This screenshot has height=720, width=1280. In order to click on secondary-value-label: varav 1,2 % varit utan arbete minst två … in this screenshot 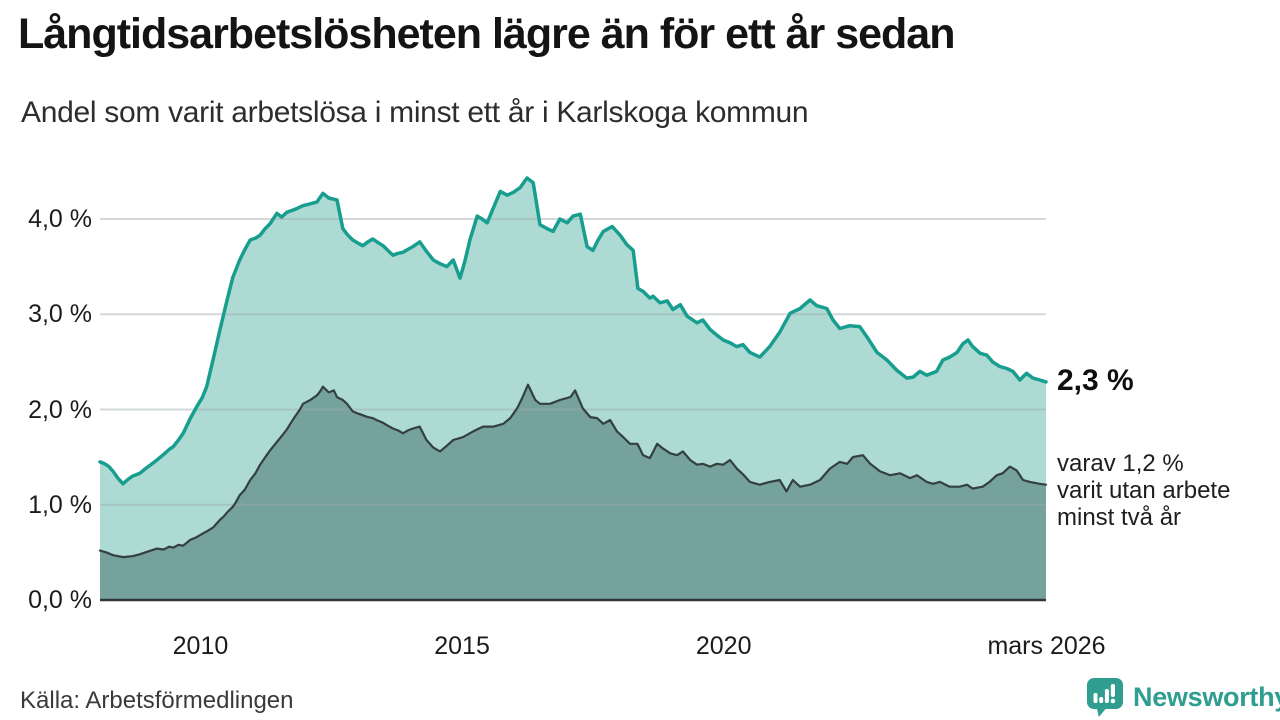, I will do `click(1143, 490)`.